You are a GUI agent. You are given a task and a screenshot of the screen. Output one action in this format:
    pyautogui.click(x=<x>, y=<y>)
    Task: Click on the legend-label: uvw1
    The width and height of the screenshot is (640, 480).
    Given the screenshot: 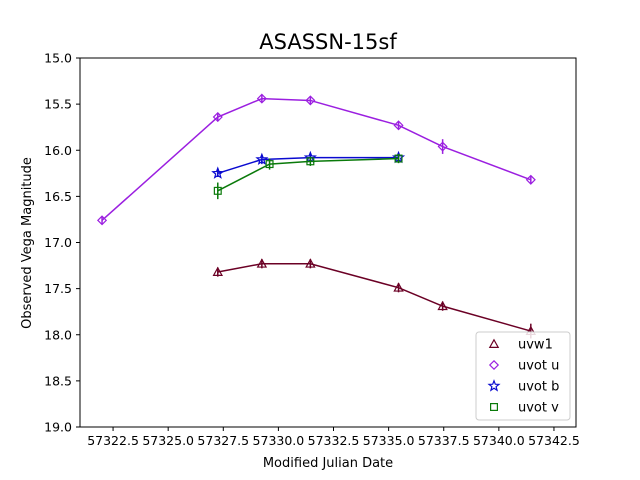 What is the action you would take?
    pyautogui.click(x=535, y=345)
    